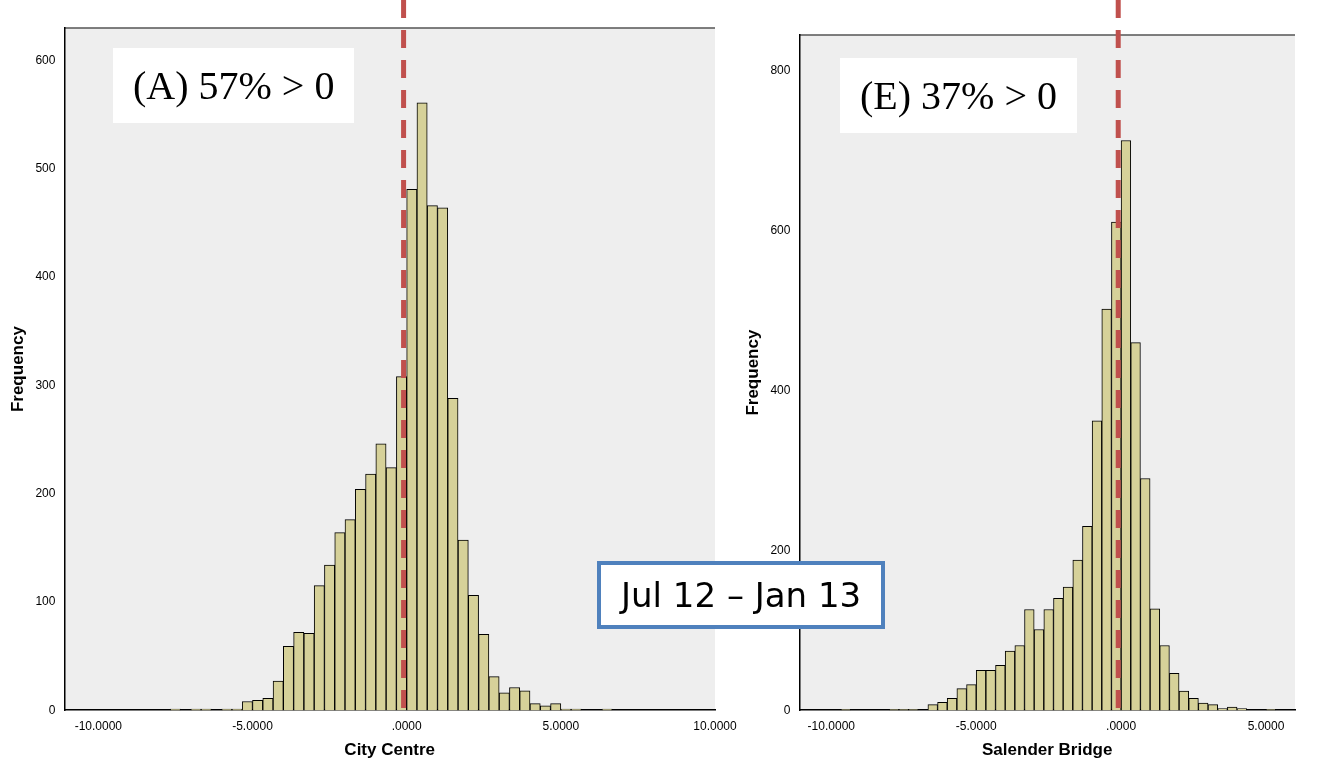 The image size is (1323, 769). Describe the element at coordinates (741, 595) in the screenshot. I see `annotation: Jul 12 – Jan 13` at that location.